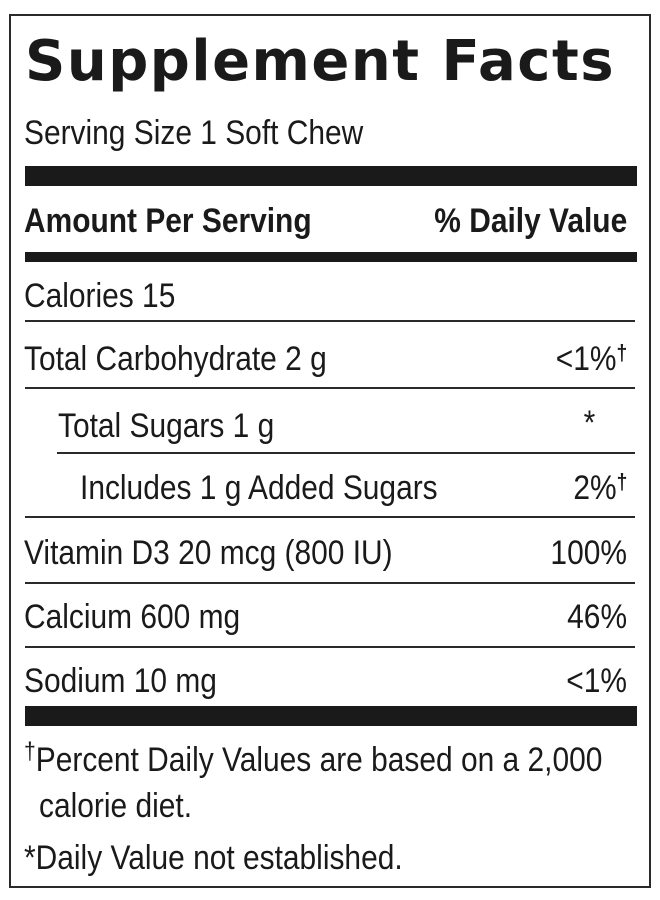 The width and height of the screenshot is (660, 900). Describe the element at coordinates (175, 359) in the screenshot. I see `nutrient-name-total-carbohydrate: Total Carbohydrate 2 g` at that location.